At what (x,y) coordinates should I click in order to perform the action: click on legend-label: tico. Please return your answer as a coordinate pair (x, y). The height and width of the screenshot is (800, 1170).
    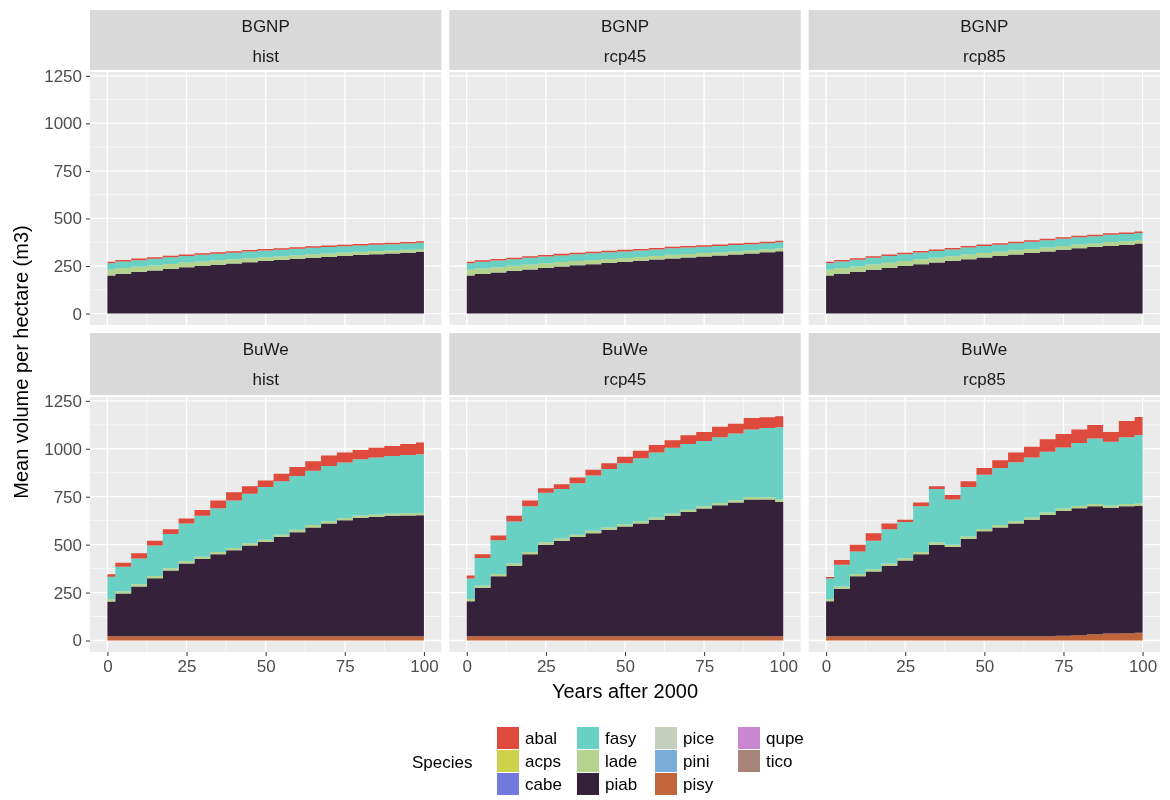
    Looking at the image, I should click on (779, 761).